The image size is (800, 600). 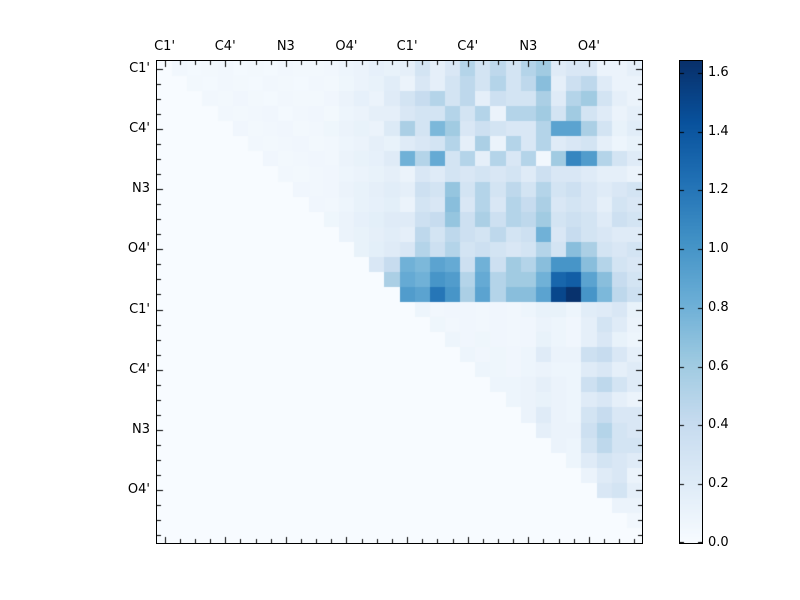 I want to click on colorbar-tick-label: 0.2, so click(x=718, y=484).